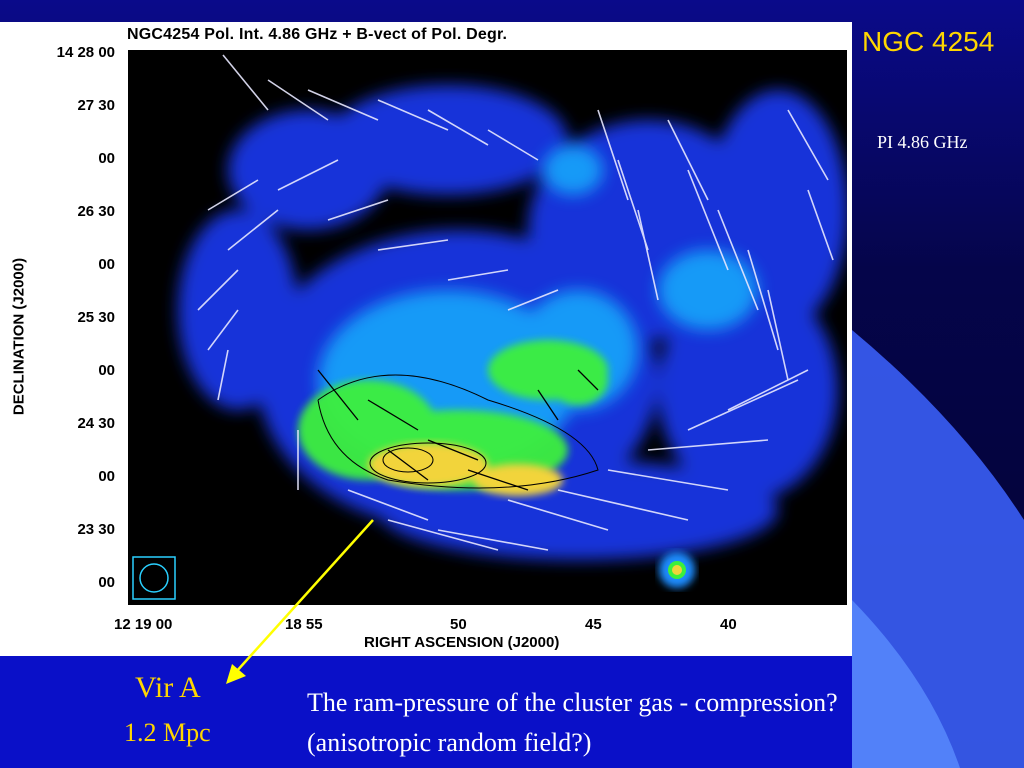  I want to click on slide-subtitle: PI 4.86 GHz, so click(922, 142).